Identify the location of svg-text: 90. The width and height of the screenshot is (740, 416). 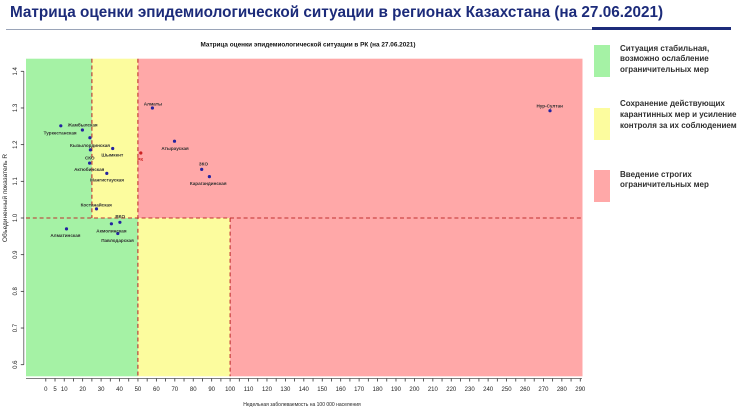
(211, 390).